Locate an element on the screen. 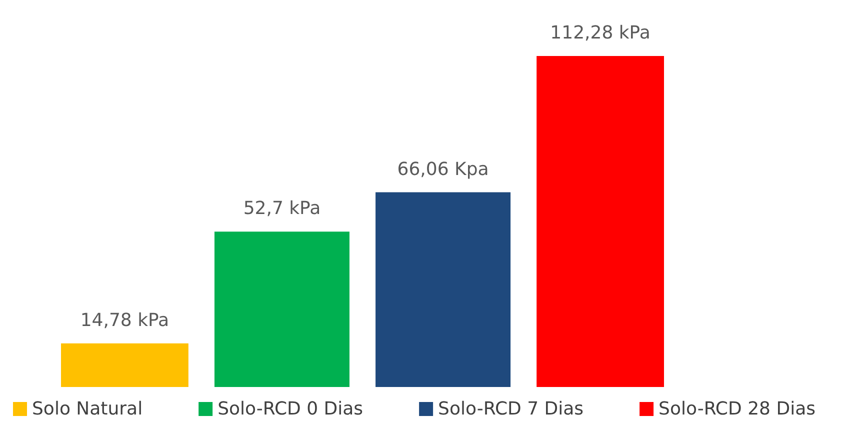  data-label: 14,78 kPa is located at coordinates (125, 320).